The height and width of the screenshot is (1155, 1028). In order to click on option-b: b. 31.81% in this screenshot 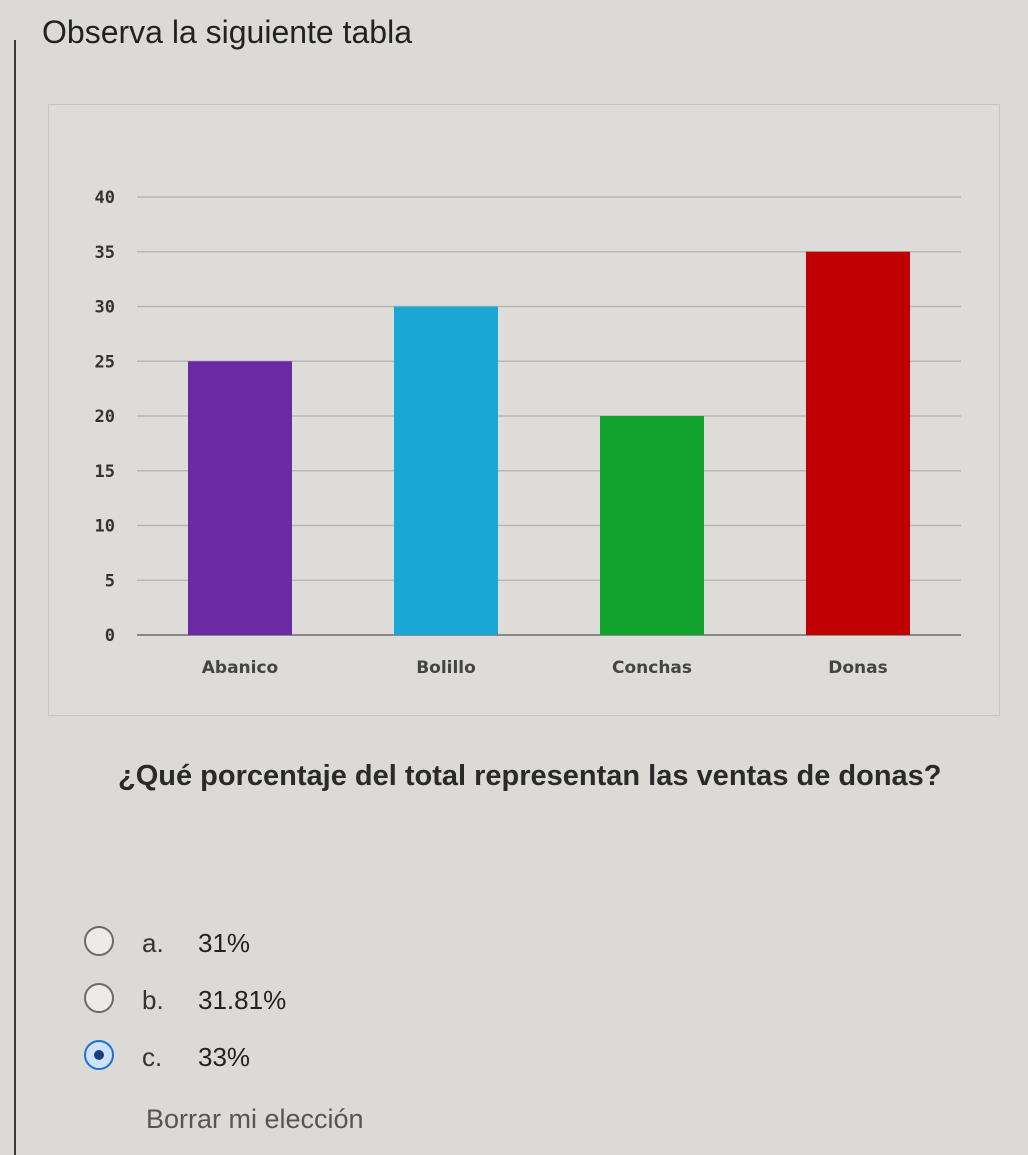, I will do `click(244, 1001)`.